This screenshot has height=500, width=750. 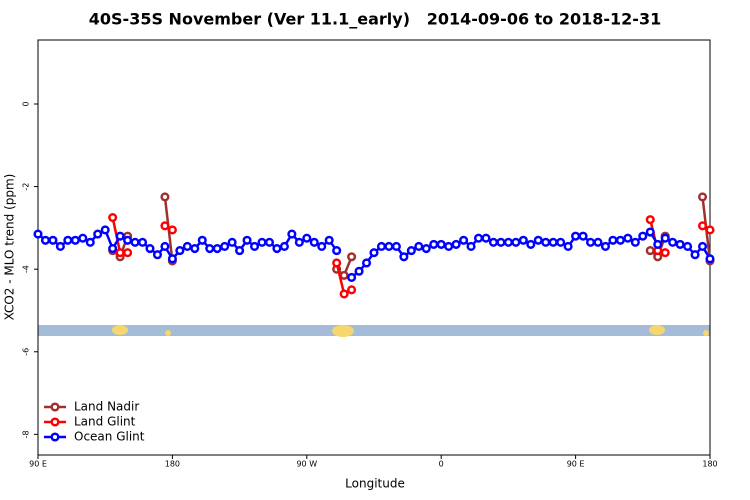 What do you see at coordinates (375, 484) in the screenshot?
I see `x-axis-label: Longitude` at bounding box center [375, 484].